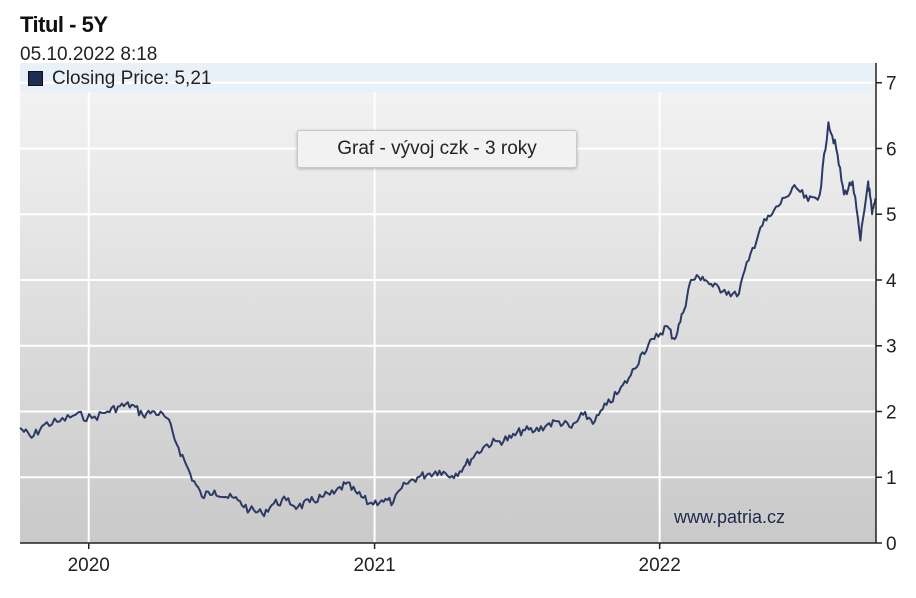 The height and width of the screenshot is (598, 916). What do you see at coordinates (437, 149) in the screenshot?
I see `hover-tooltip: Graf - vývoj czk - 3 roky` at bounding box center [437, 149].